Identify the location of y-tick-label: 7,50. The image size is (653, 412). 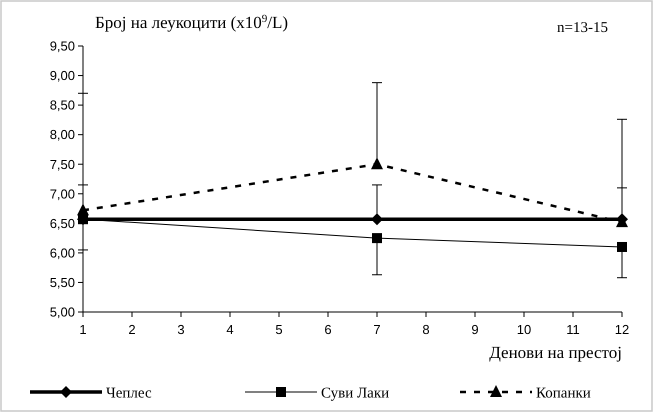
(62, 164).